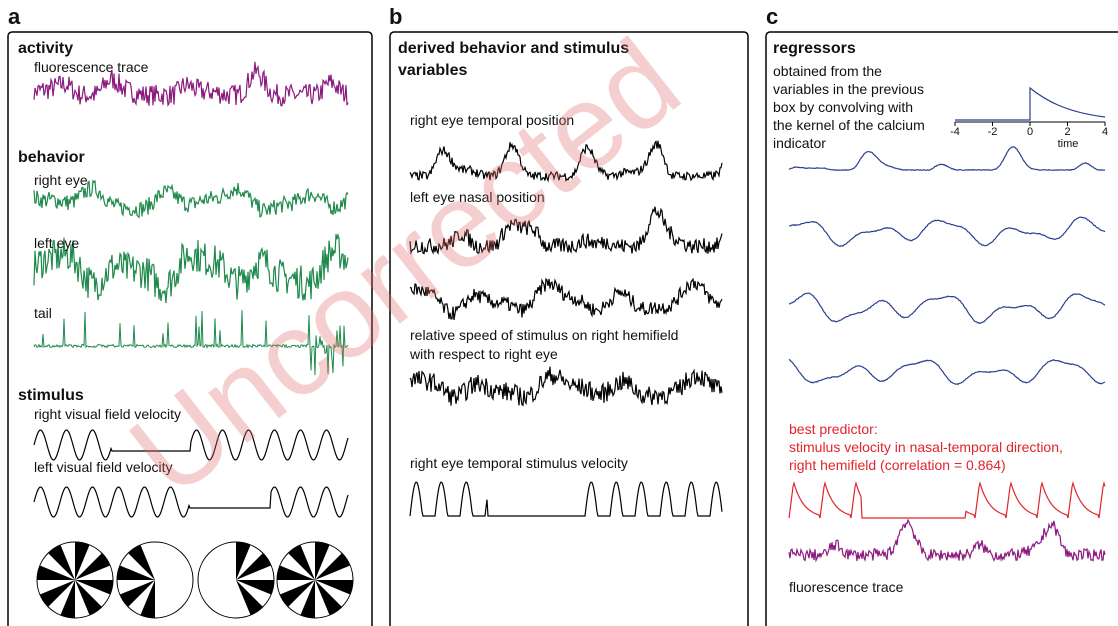 The height and width of the screenshot is (626, 1118). What do you see at coordinates (51, 395) in the screenshot?
I see `heading: stimulus` at bounding box center [51, 395].